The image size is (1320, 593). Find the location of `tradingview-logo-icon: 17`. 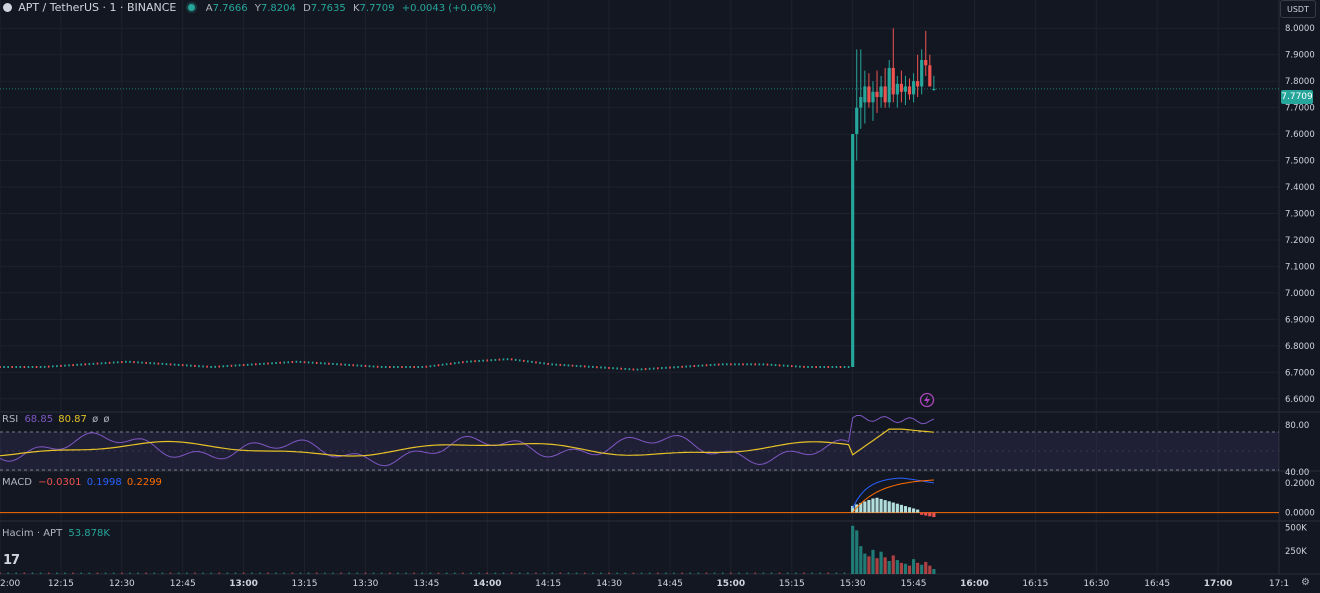

tradingview-logo-icon: 17 is located at coordinates (11, 560).